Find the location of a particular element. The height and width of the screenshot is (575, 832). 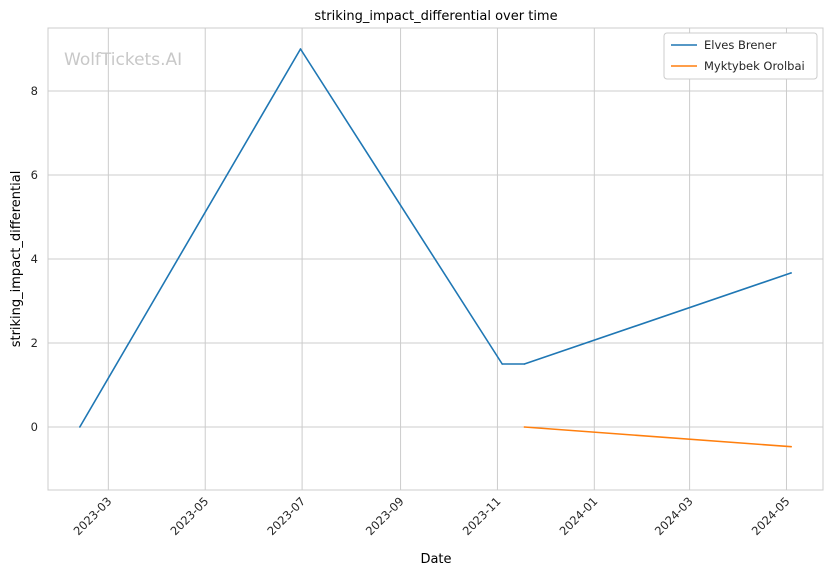

y-axis-label: striking_impact_differential is located at coordinates (16, 259).